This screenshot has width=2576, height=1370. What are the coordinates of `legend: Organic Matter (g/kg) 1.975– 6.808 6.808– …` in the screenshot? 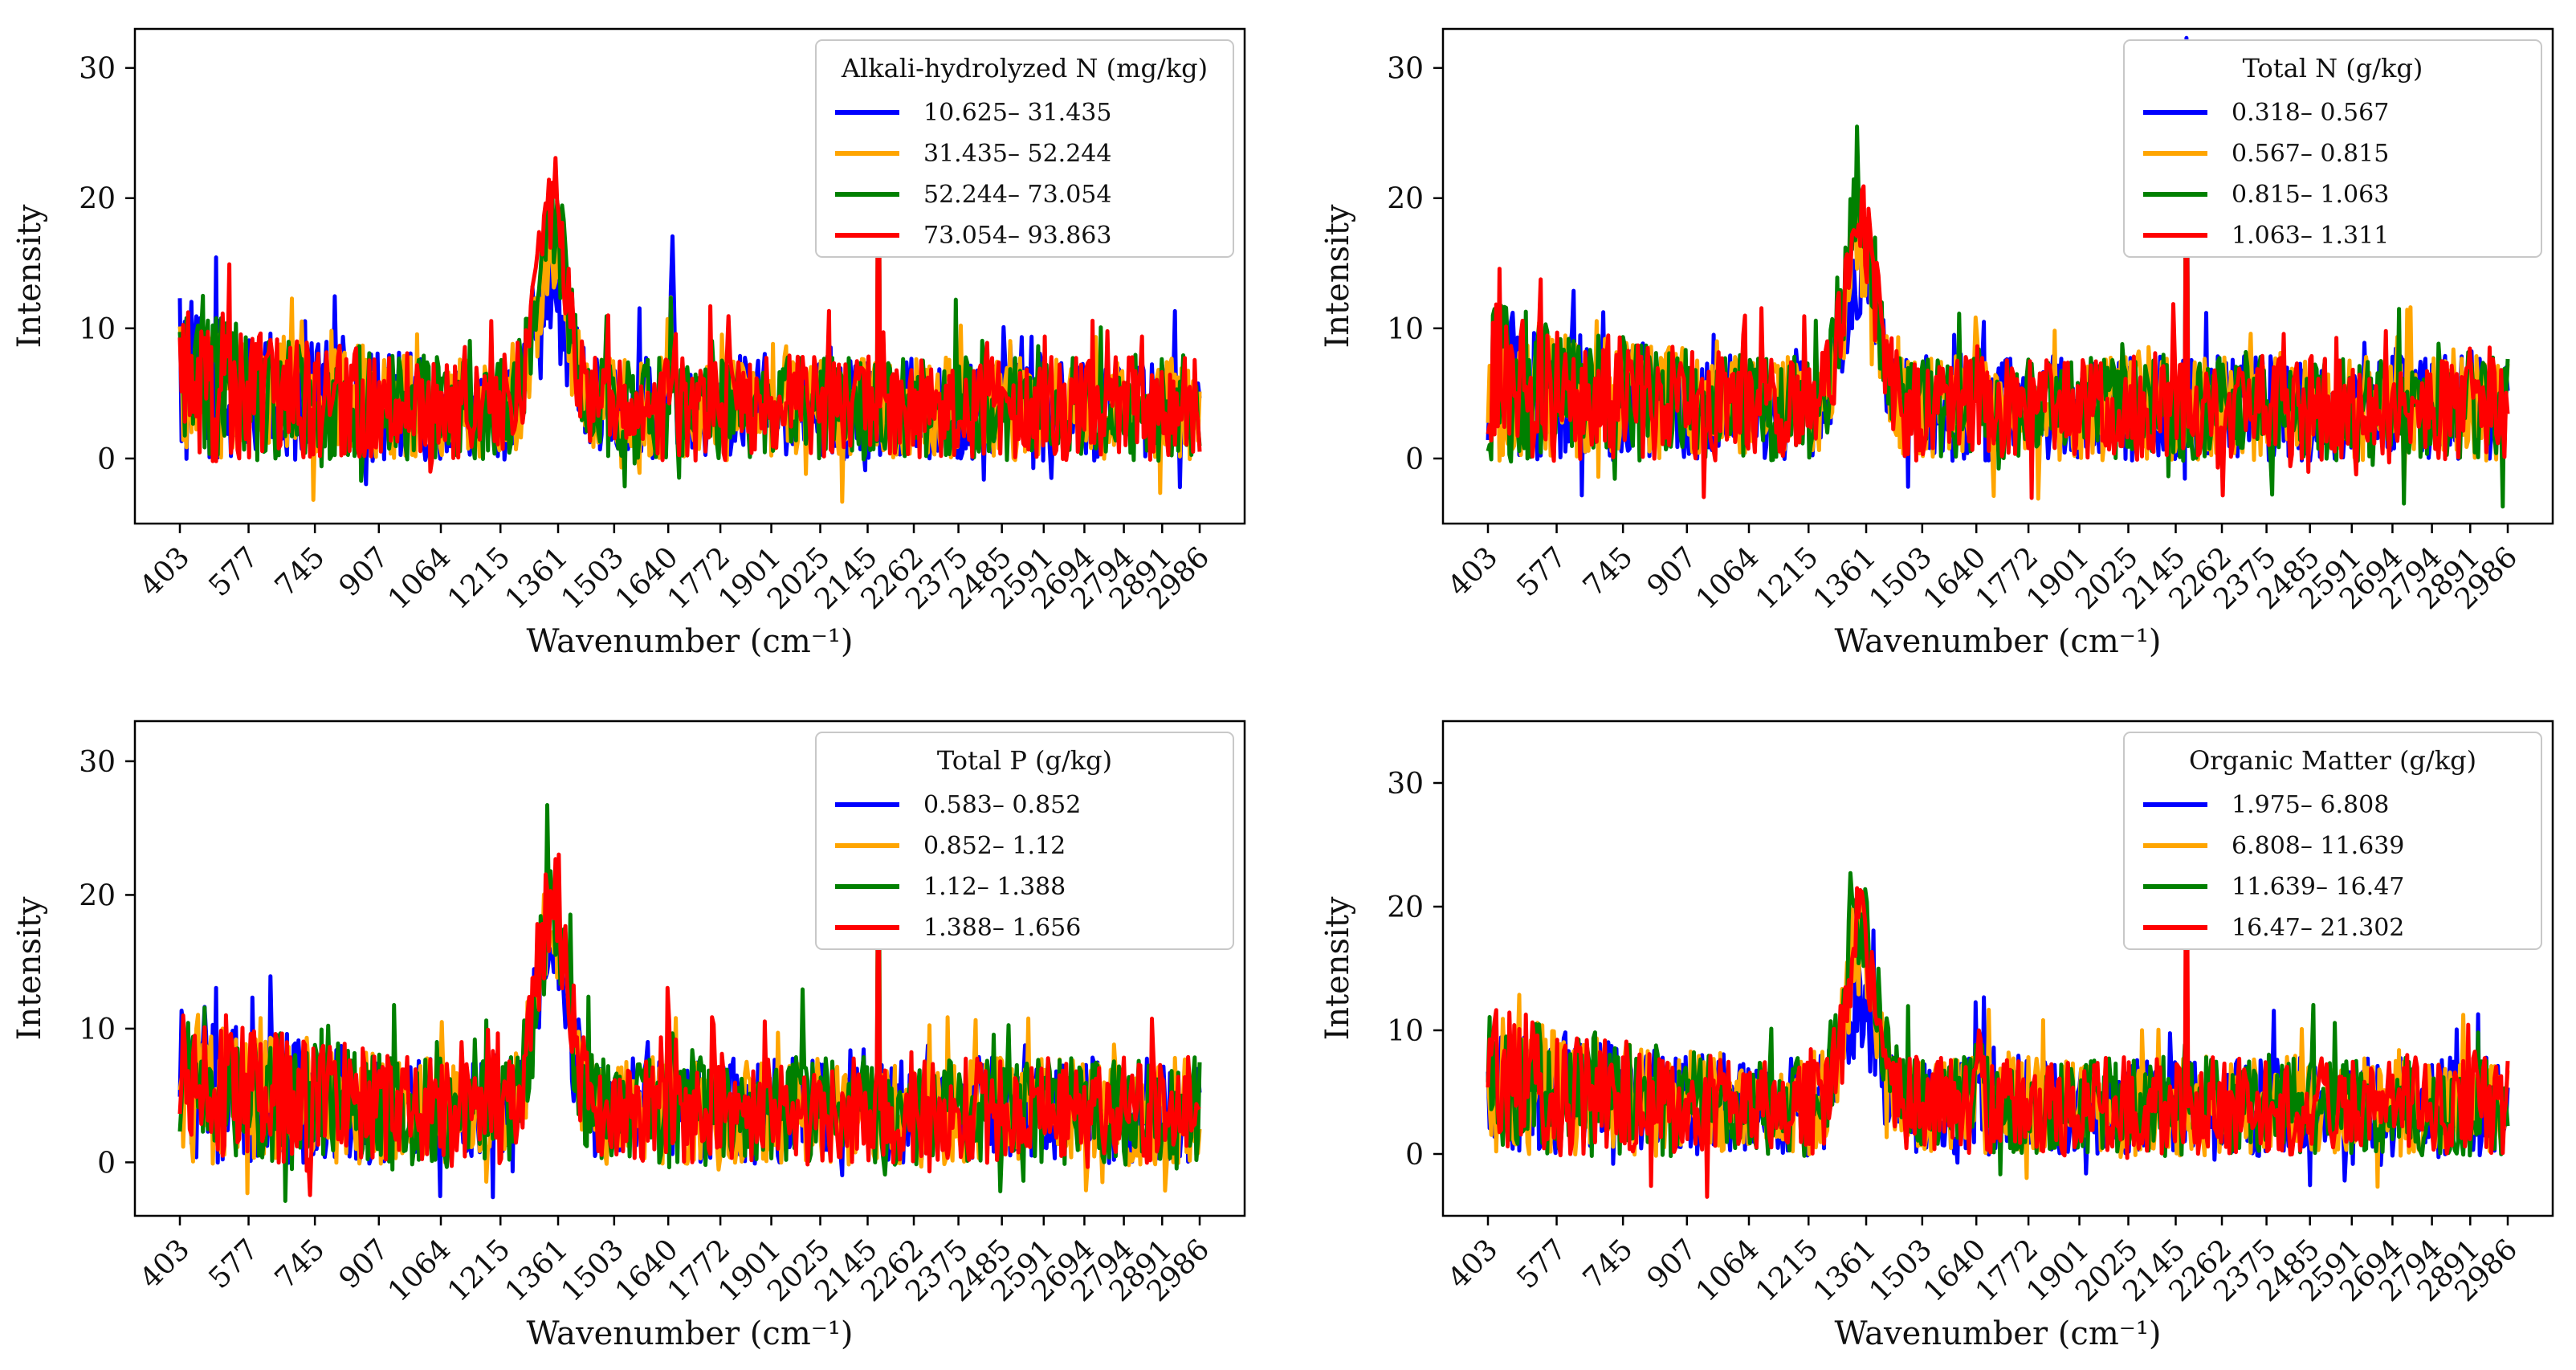 It's located at (2332, 841).